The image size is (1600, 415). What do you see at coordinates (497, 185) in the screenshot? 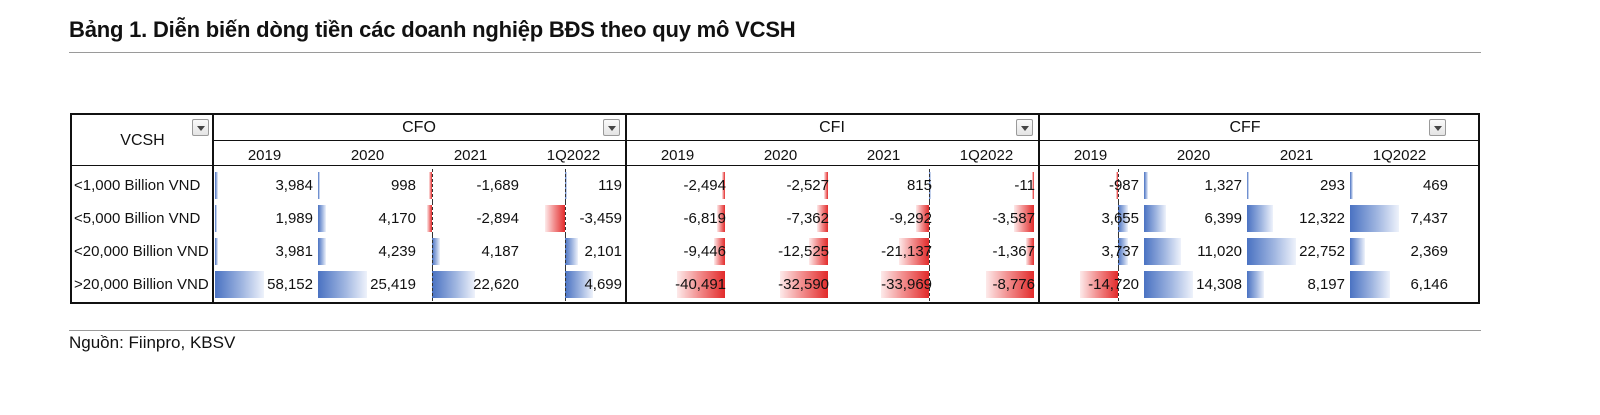
I see `cell-value: -1,689` at bounding box center [497, 185].